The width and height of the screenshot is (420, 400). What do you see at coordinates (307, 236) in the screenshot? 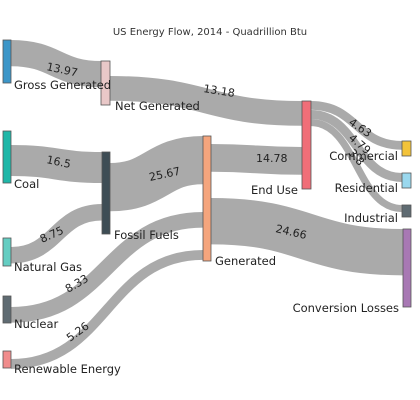
I see `link-generated-to-conversion-losses` at bounding box center [307, 236].